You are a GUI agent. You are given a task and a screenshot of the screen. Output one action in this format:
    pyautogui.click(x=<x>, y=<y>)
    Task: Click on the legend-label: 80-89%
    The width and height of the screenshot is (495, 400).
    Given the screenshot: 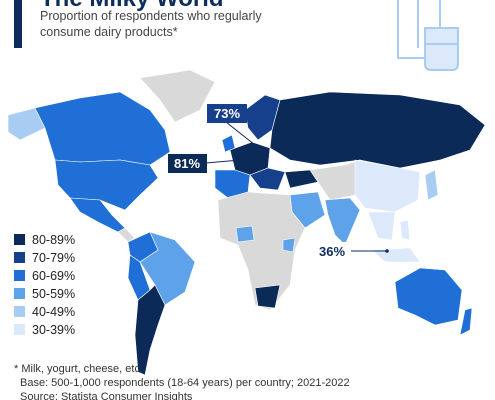 What is the action you would take?
    pyautogui.click(x=53, y=240)
    